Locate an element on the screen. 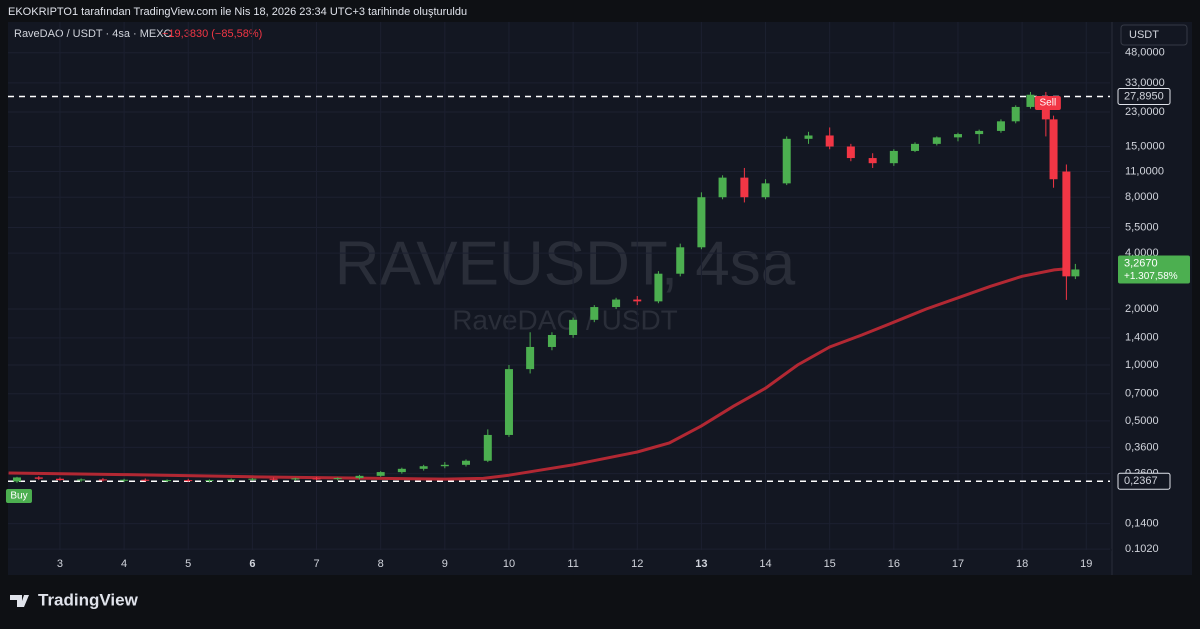  y-tick-label: 48,0000 is located at coordinates (1145, 53).